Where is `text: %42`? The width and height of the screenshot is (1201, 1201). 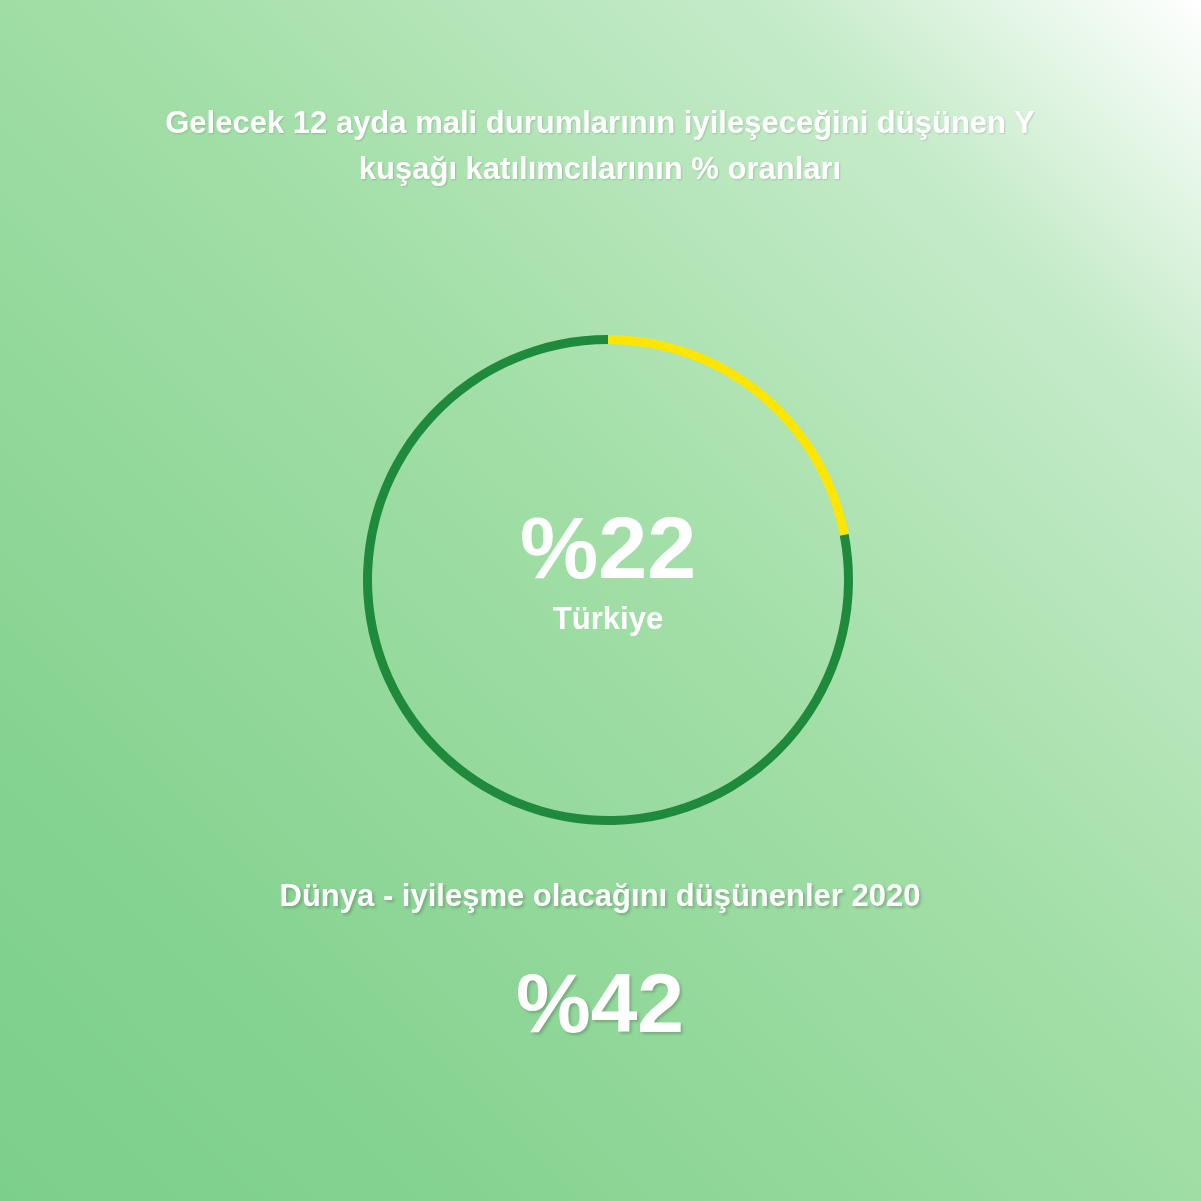
text: %42 is located at coordinates (600, 1003).